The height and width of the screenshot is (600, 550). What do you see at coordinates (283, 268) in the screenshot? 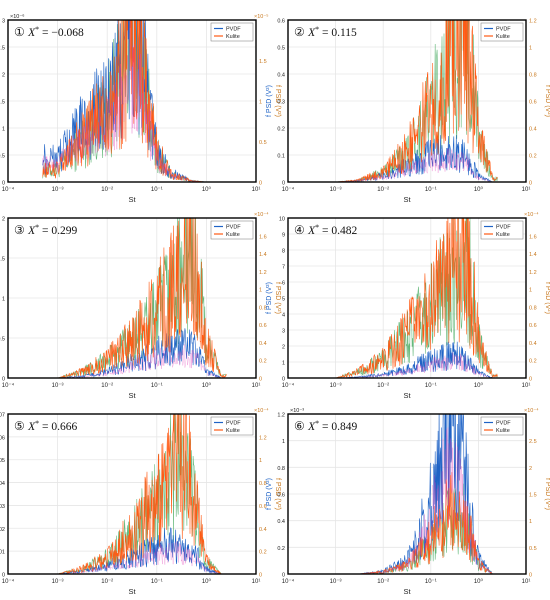
I see `y-tick-label-left: 7` at bounding box center [283, 268].